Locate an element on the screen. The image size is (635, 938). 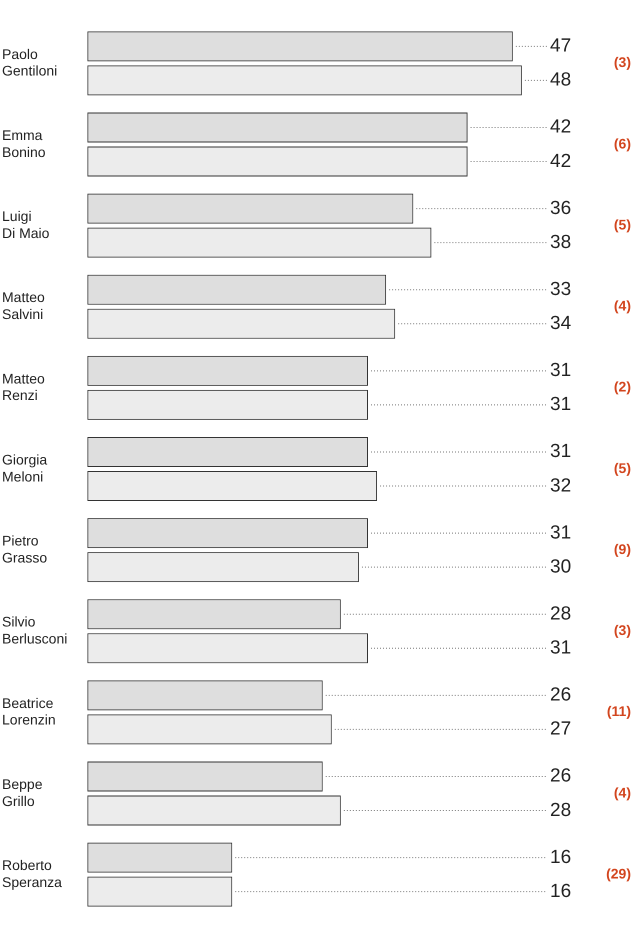
y-tick-label: Matteo Salvini is located at coordinates (24, 305).